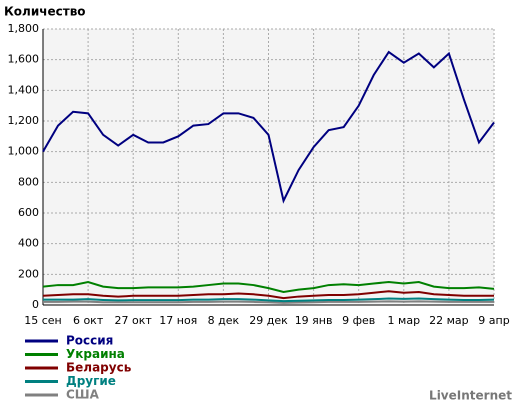 Image resolution: width=520 pixels, height=405 pixels. I want to click on x-tick-label: 19 янв, so click(314, 320).